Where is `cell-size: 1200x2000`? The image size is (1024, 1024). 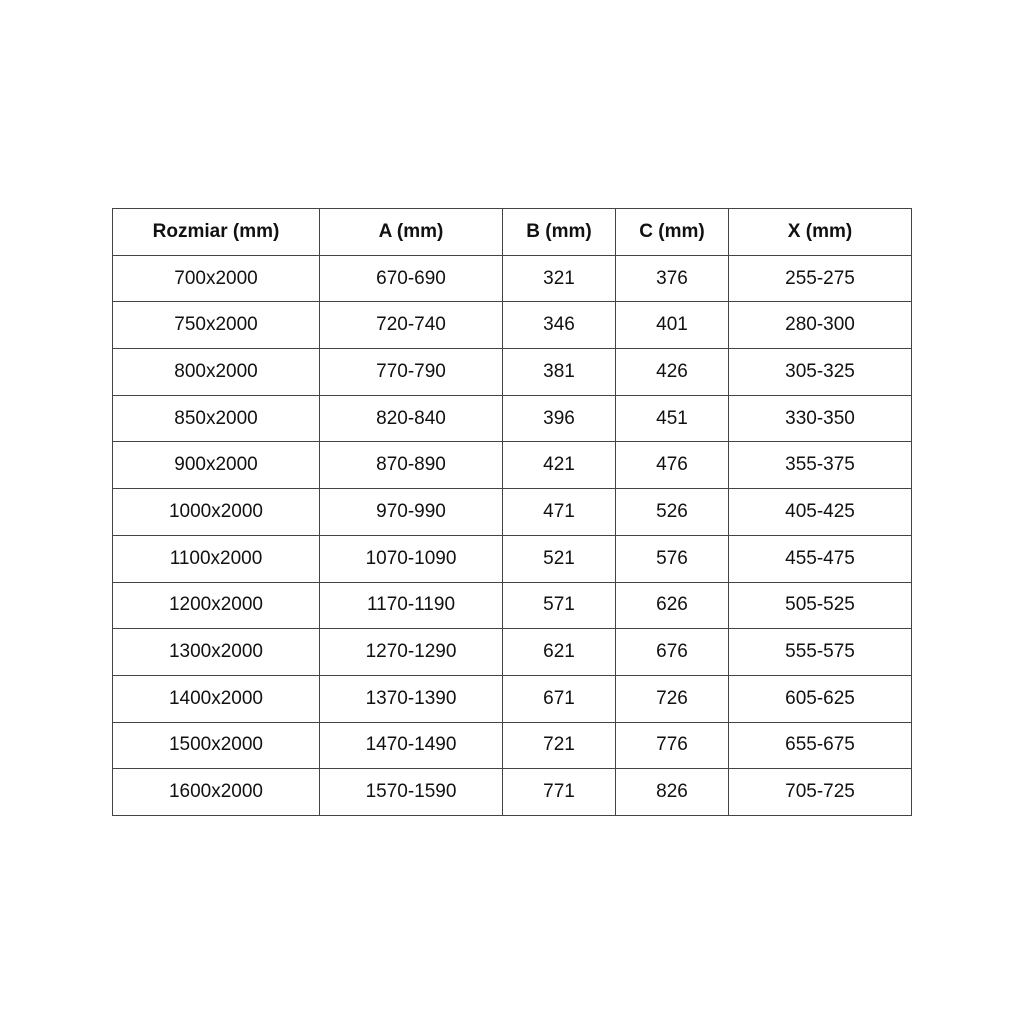
cell-size: 1200x2000 is located at coordinates (216, 605).